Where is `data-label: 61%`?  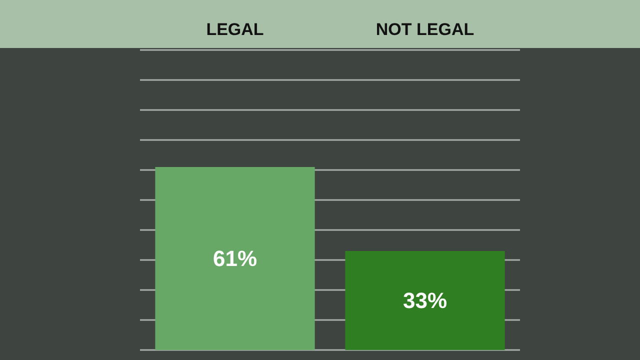 data-label: 61% is located at coordinates (235, 258).